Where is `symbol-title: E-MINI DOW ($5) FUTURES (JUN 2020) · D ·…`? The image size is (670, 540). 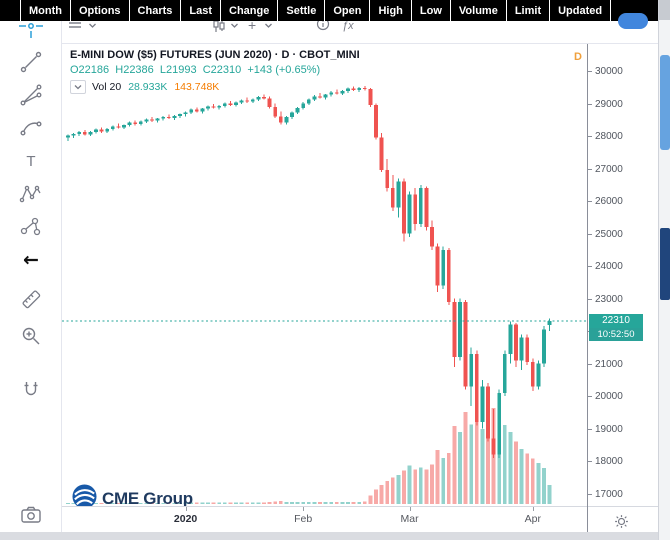 symbol-title: E-MINI DOW ($5) FUTURES (JUN 2020) · D ·… is located at coordinates (215, 55).